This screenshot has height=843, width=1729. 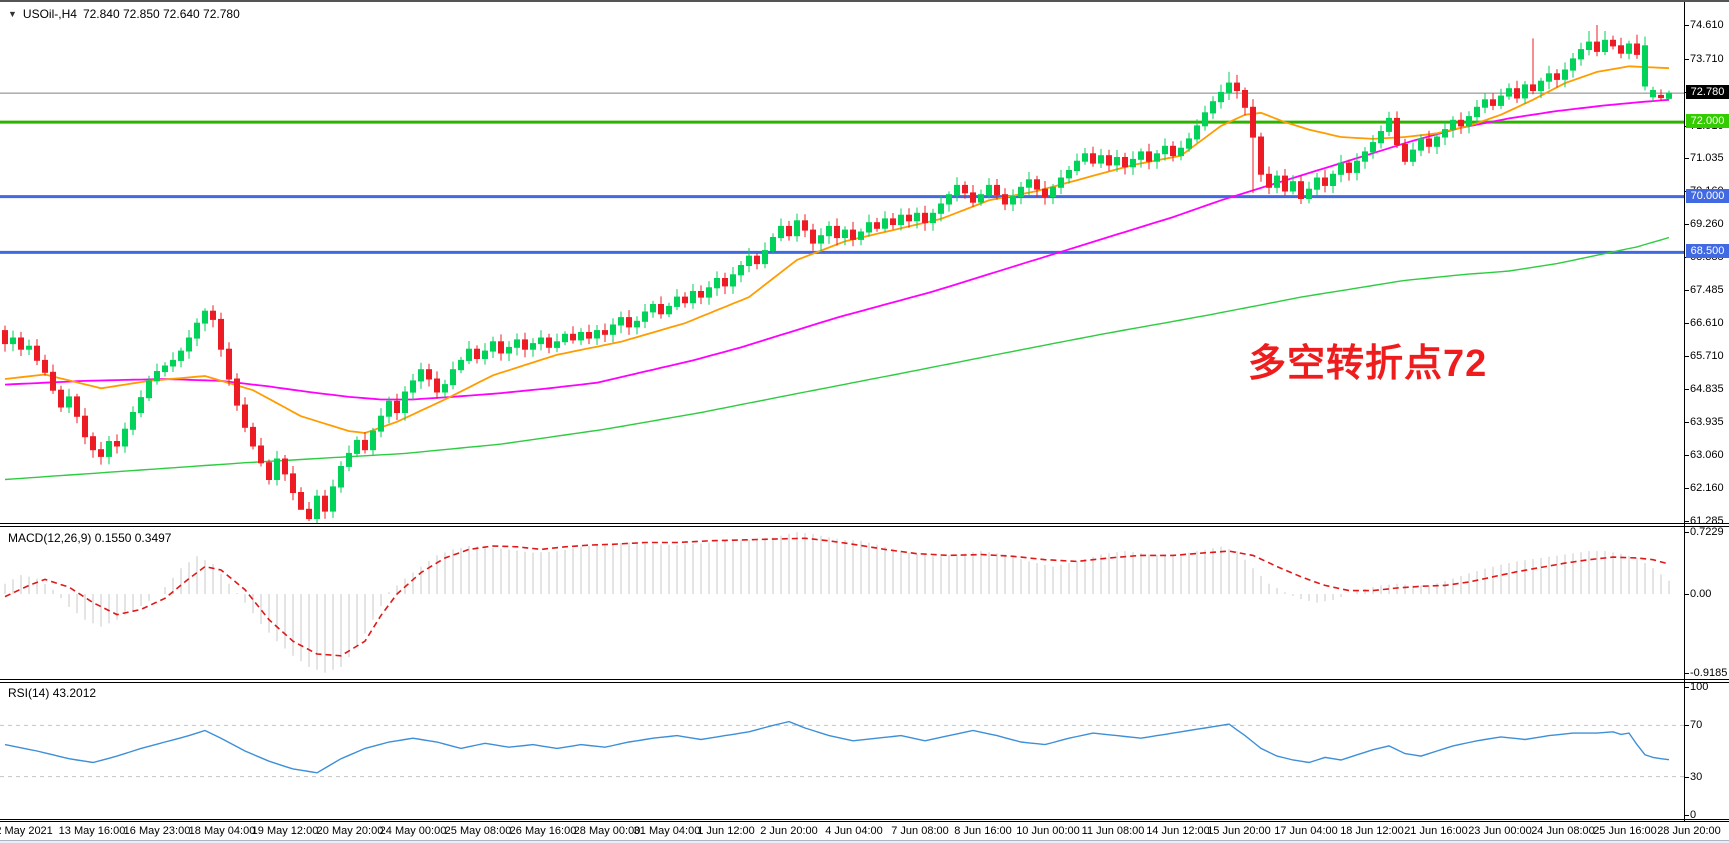 I want to click on price-tick: 71.035, so click(x=1707, y=158).